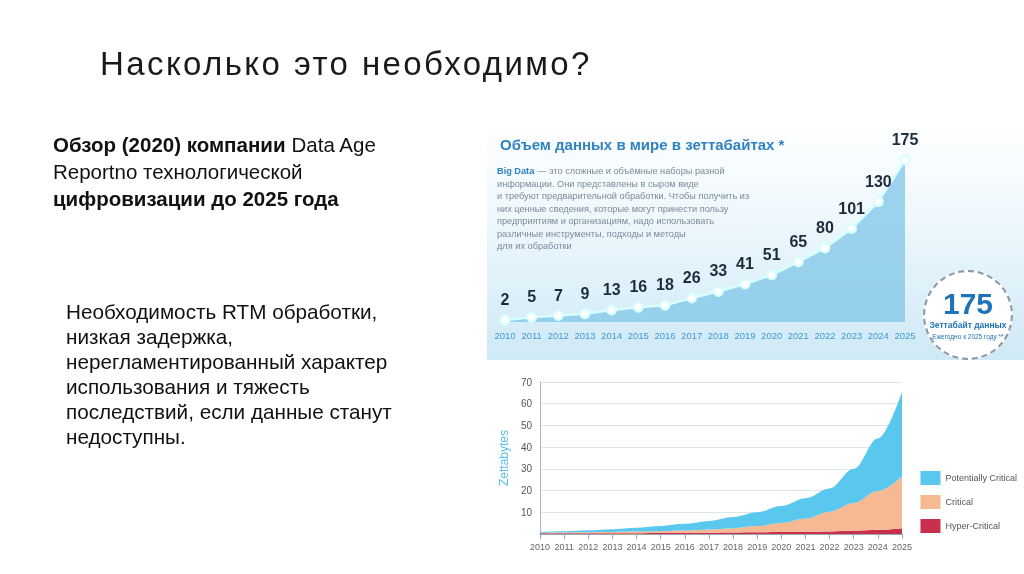 This screenshot has width=1024, height=574. I want to click on text: Reportno технологической, so click(178, 172).